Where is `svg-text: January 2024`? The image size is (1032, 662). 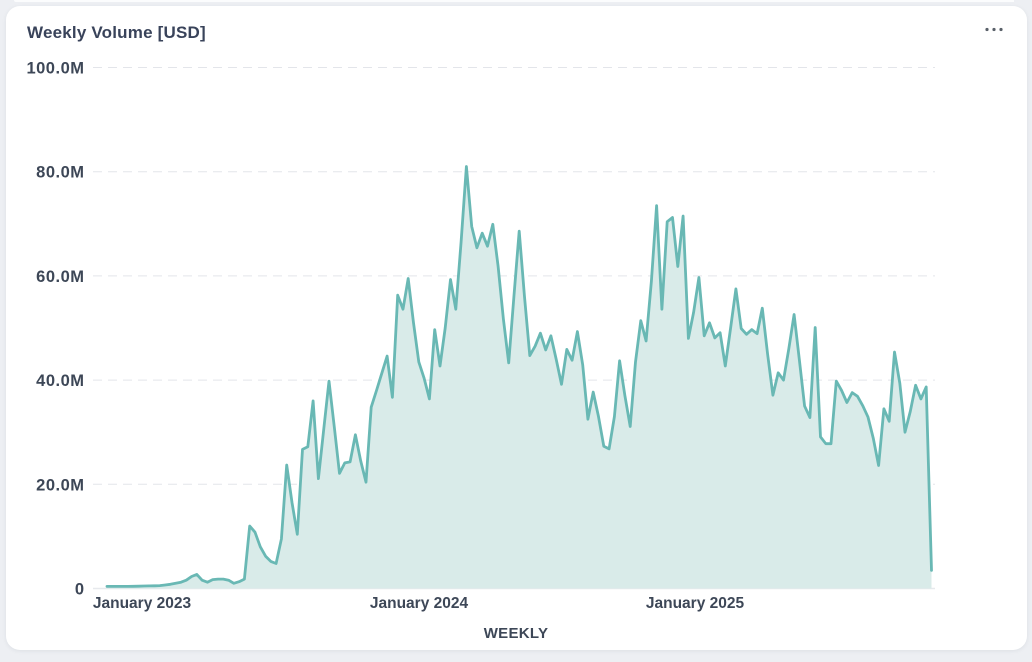 svg-text: January 2024 is located at coordinates (419, 603).